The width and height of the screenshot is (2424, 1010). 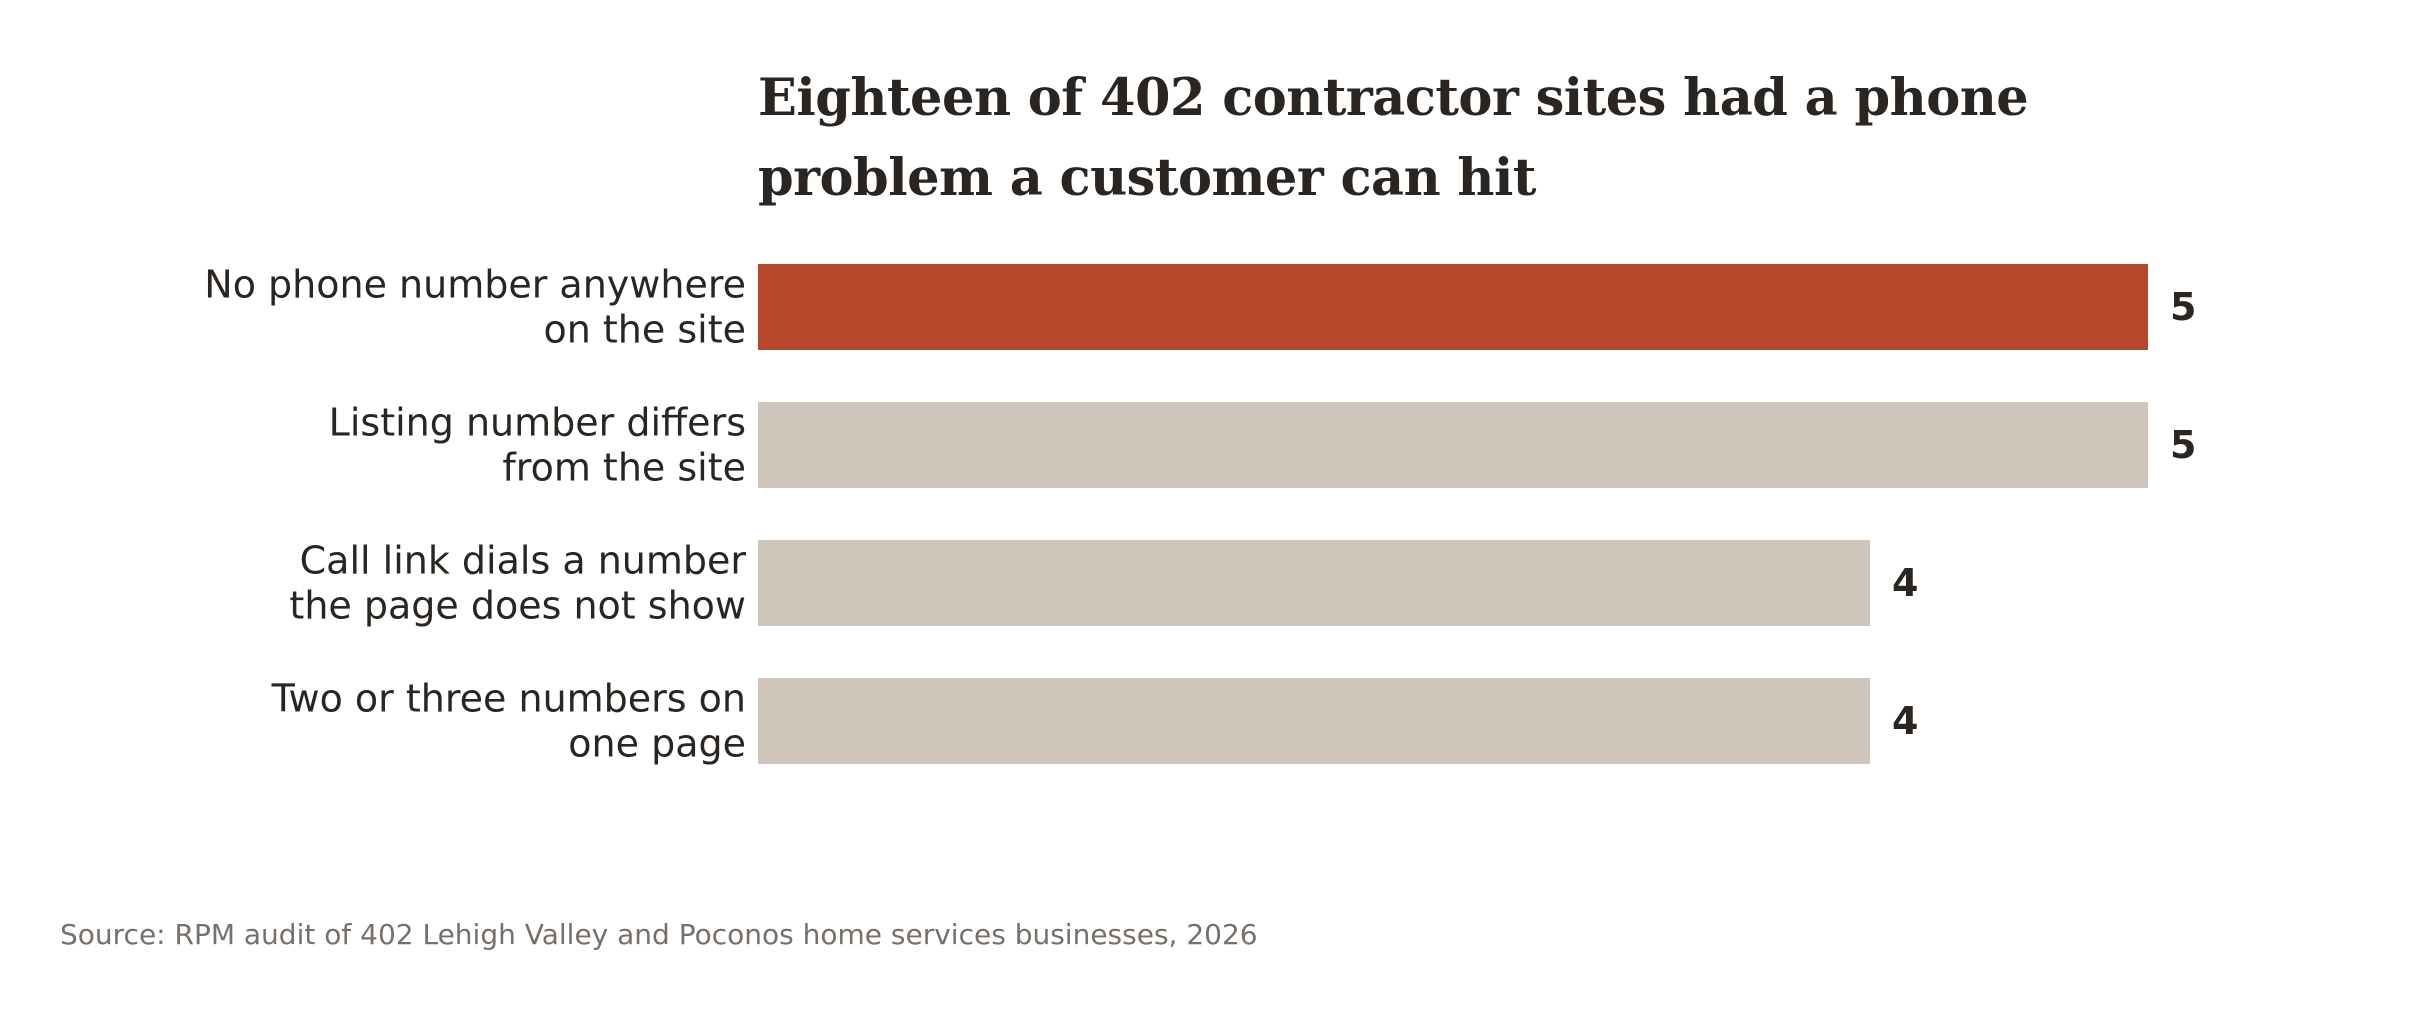 I want to click on category-label-4: Two or three numbers on one page, so click(x=508, y=721).